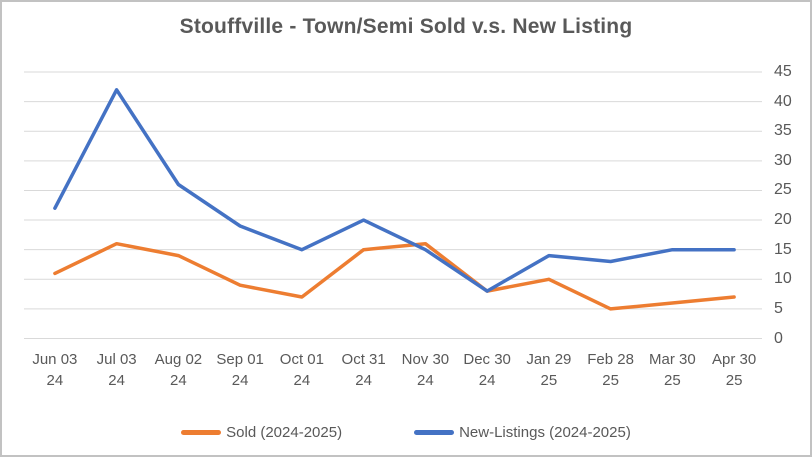 Image resolution: width=812 pixels, height=457 pixels. Describe the element at coordinates (178, 370) in the screenshot. I see `x-axis-tick-label: Aug 02 24` at that location.